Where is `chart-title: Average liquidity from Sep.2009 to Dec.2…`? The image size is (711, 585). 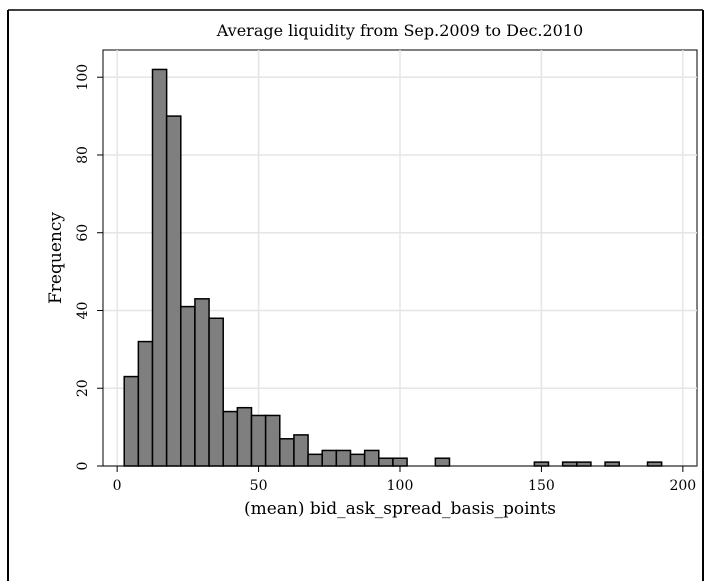 chart-title: Average liquidity from Sep.2009 to Dec.2… is located at coordinates (399, 30).